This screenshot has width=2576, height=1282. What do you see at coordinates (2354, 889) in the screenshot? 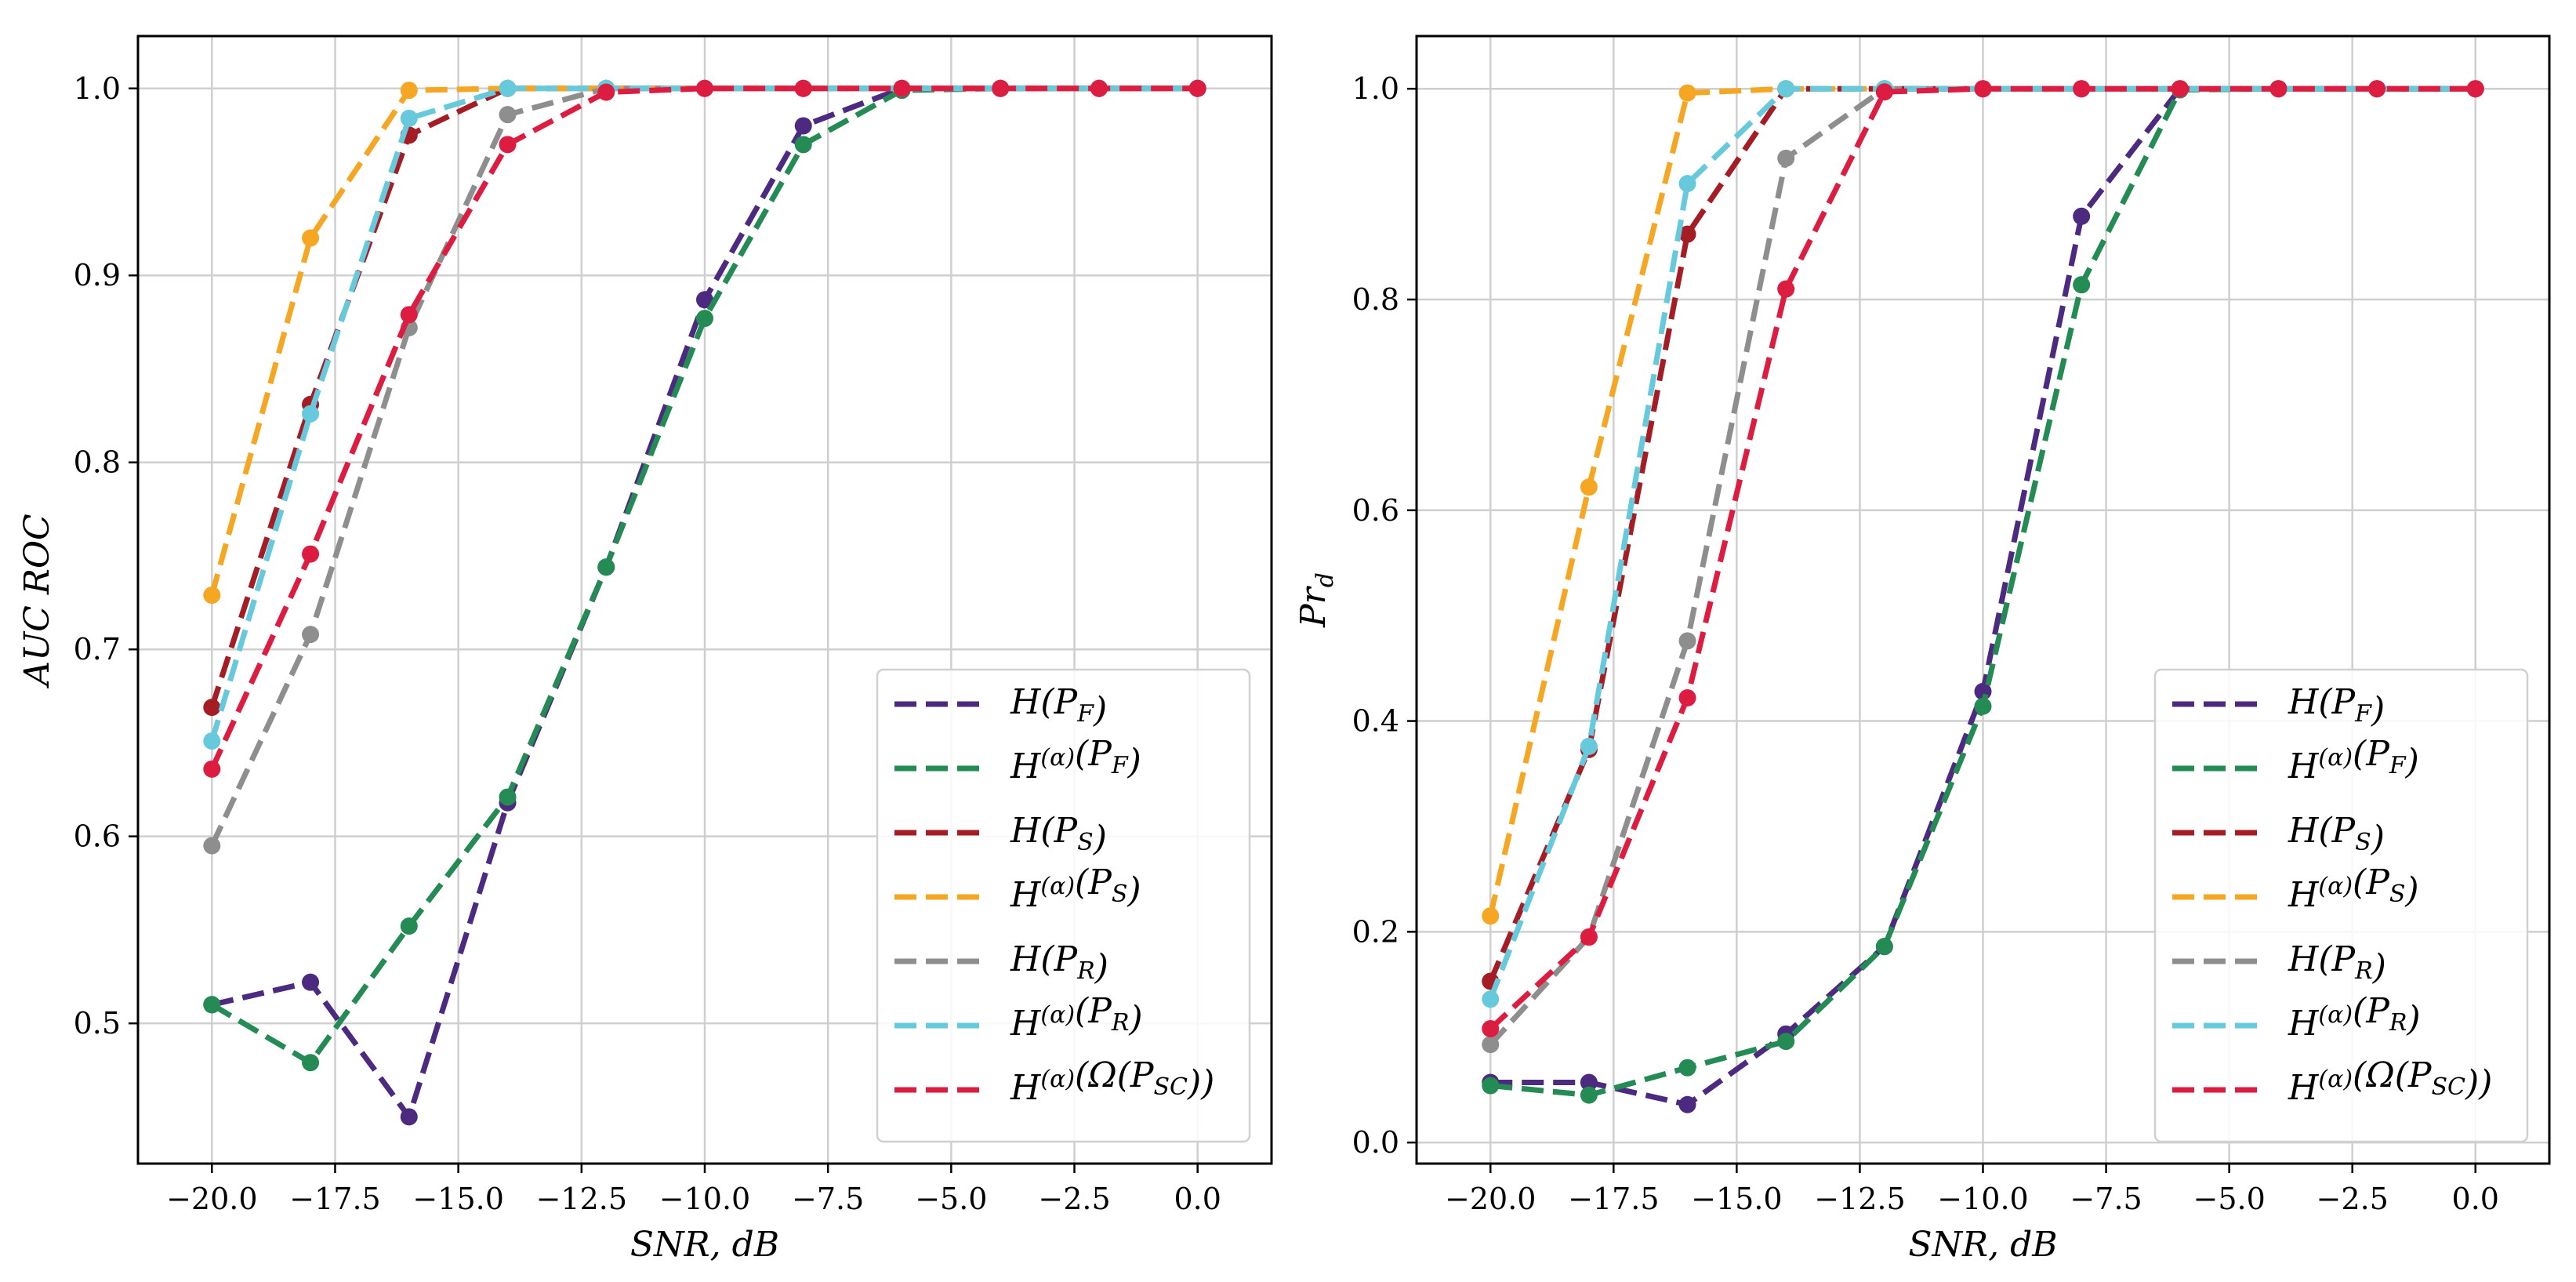
I see `legend-label: H(α)(PS)` at bounding box center [2354, 889].